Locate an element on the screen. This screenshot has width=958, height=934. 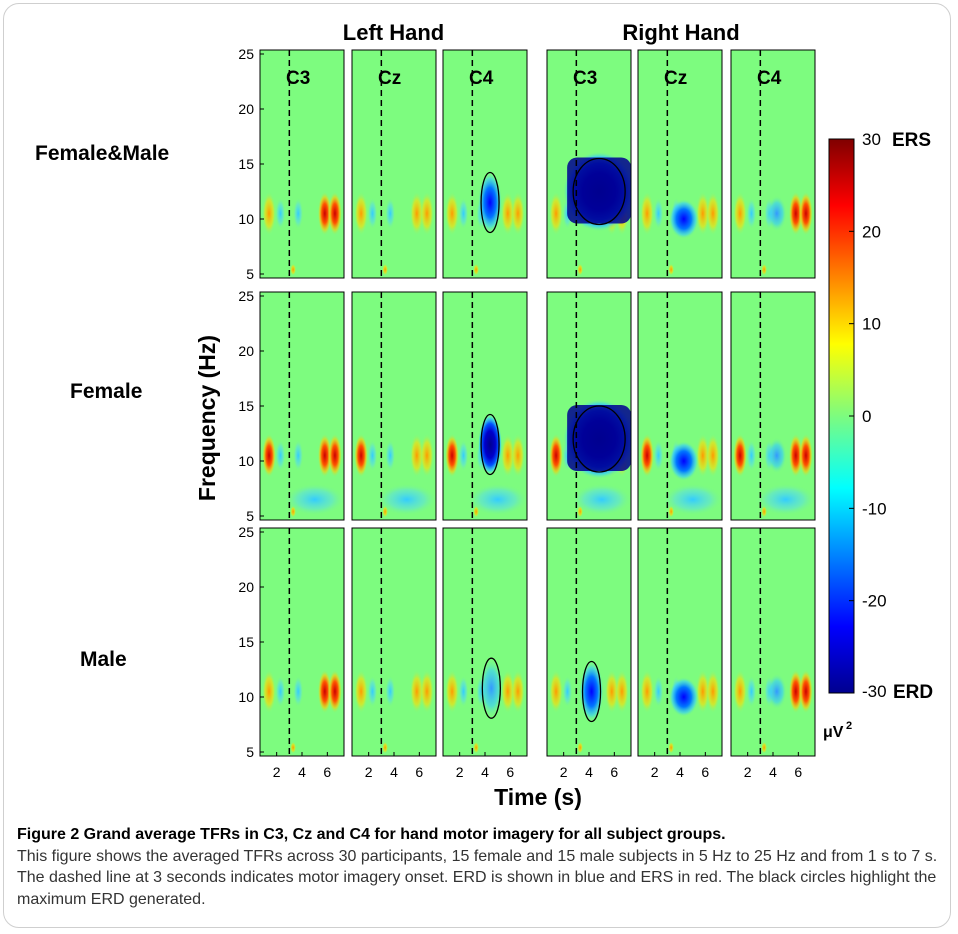
colorbar-tick-label: 20 is located at coordinates (871, 231).